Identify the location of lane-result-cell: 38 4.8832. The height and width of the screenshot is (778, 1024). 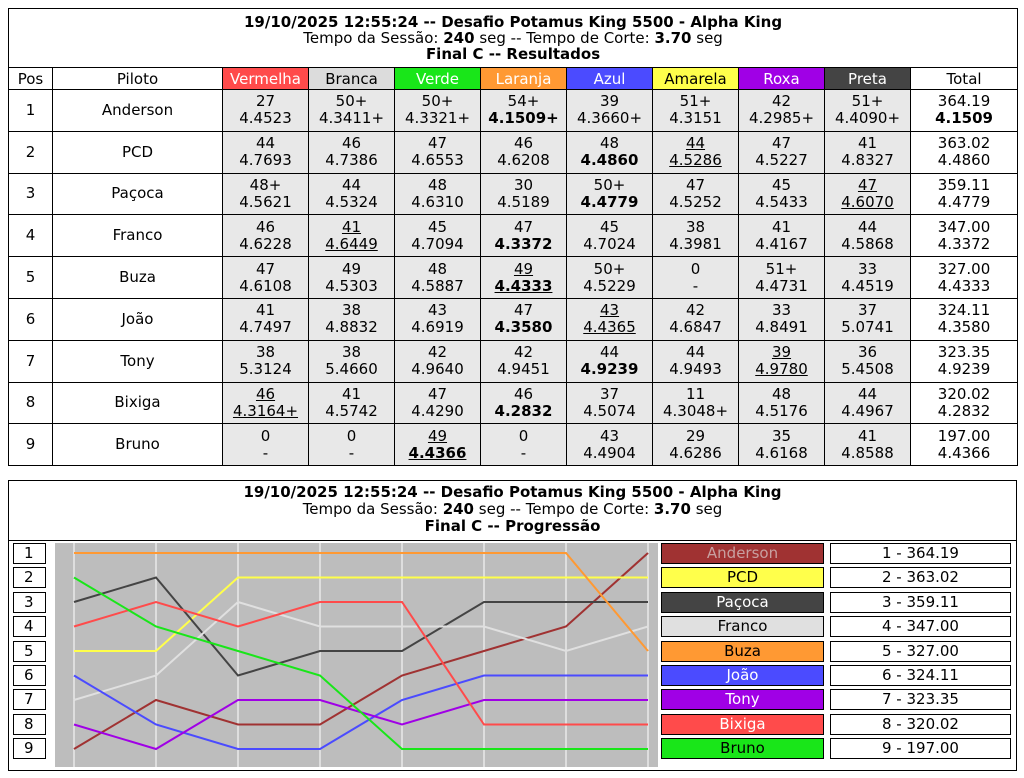
(351, 319).